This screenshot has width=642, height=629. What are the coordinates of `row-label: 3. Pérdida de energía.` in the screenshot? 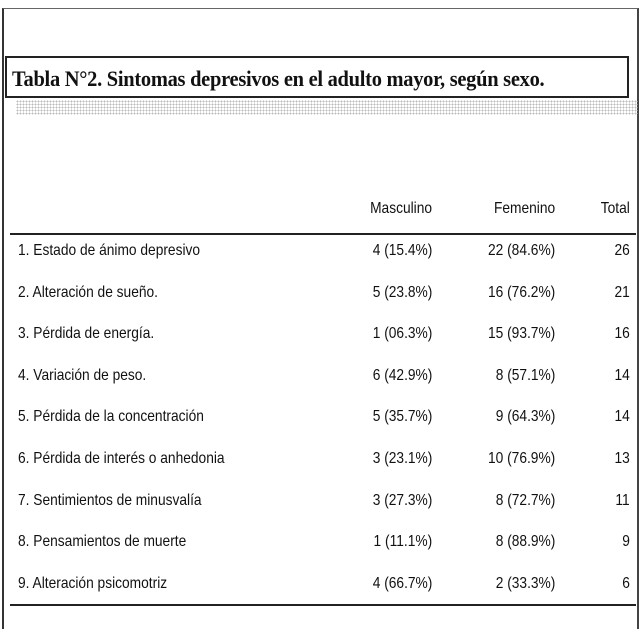 It's located at (86, 334).